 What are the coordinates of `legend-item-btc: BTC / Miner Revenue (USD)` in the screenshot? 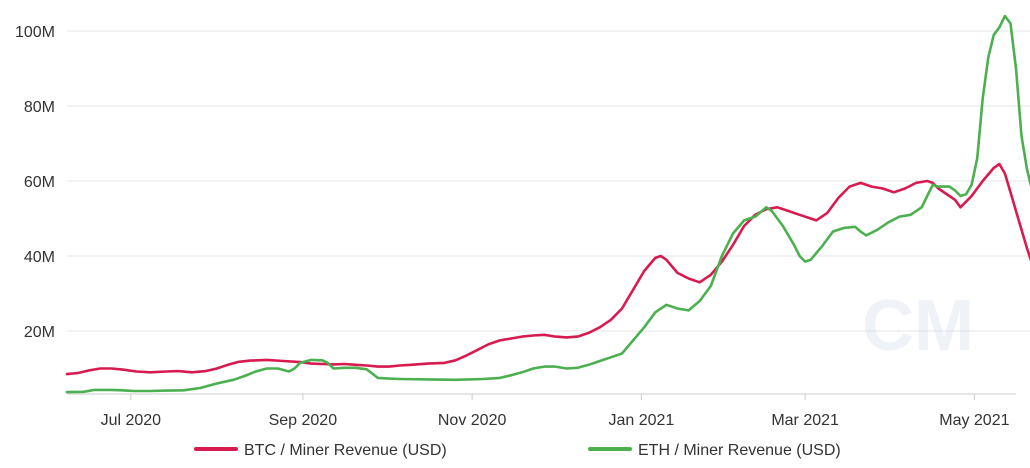 It's located at (320, 450).